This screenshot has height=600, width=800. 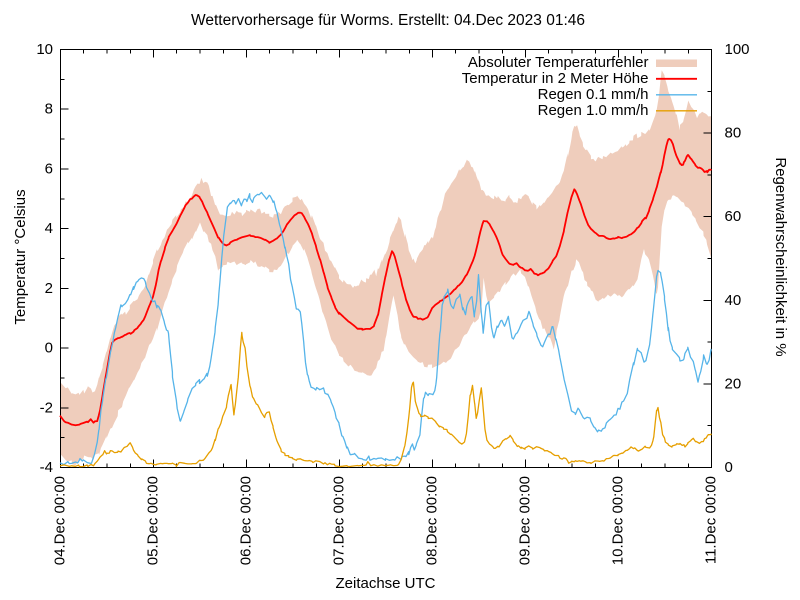 What do you see at coordinates (153, 520) in the screenshot?
I see `svg-text: 05.Dec 00:00` at bounding box center [153, 520].